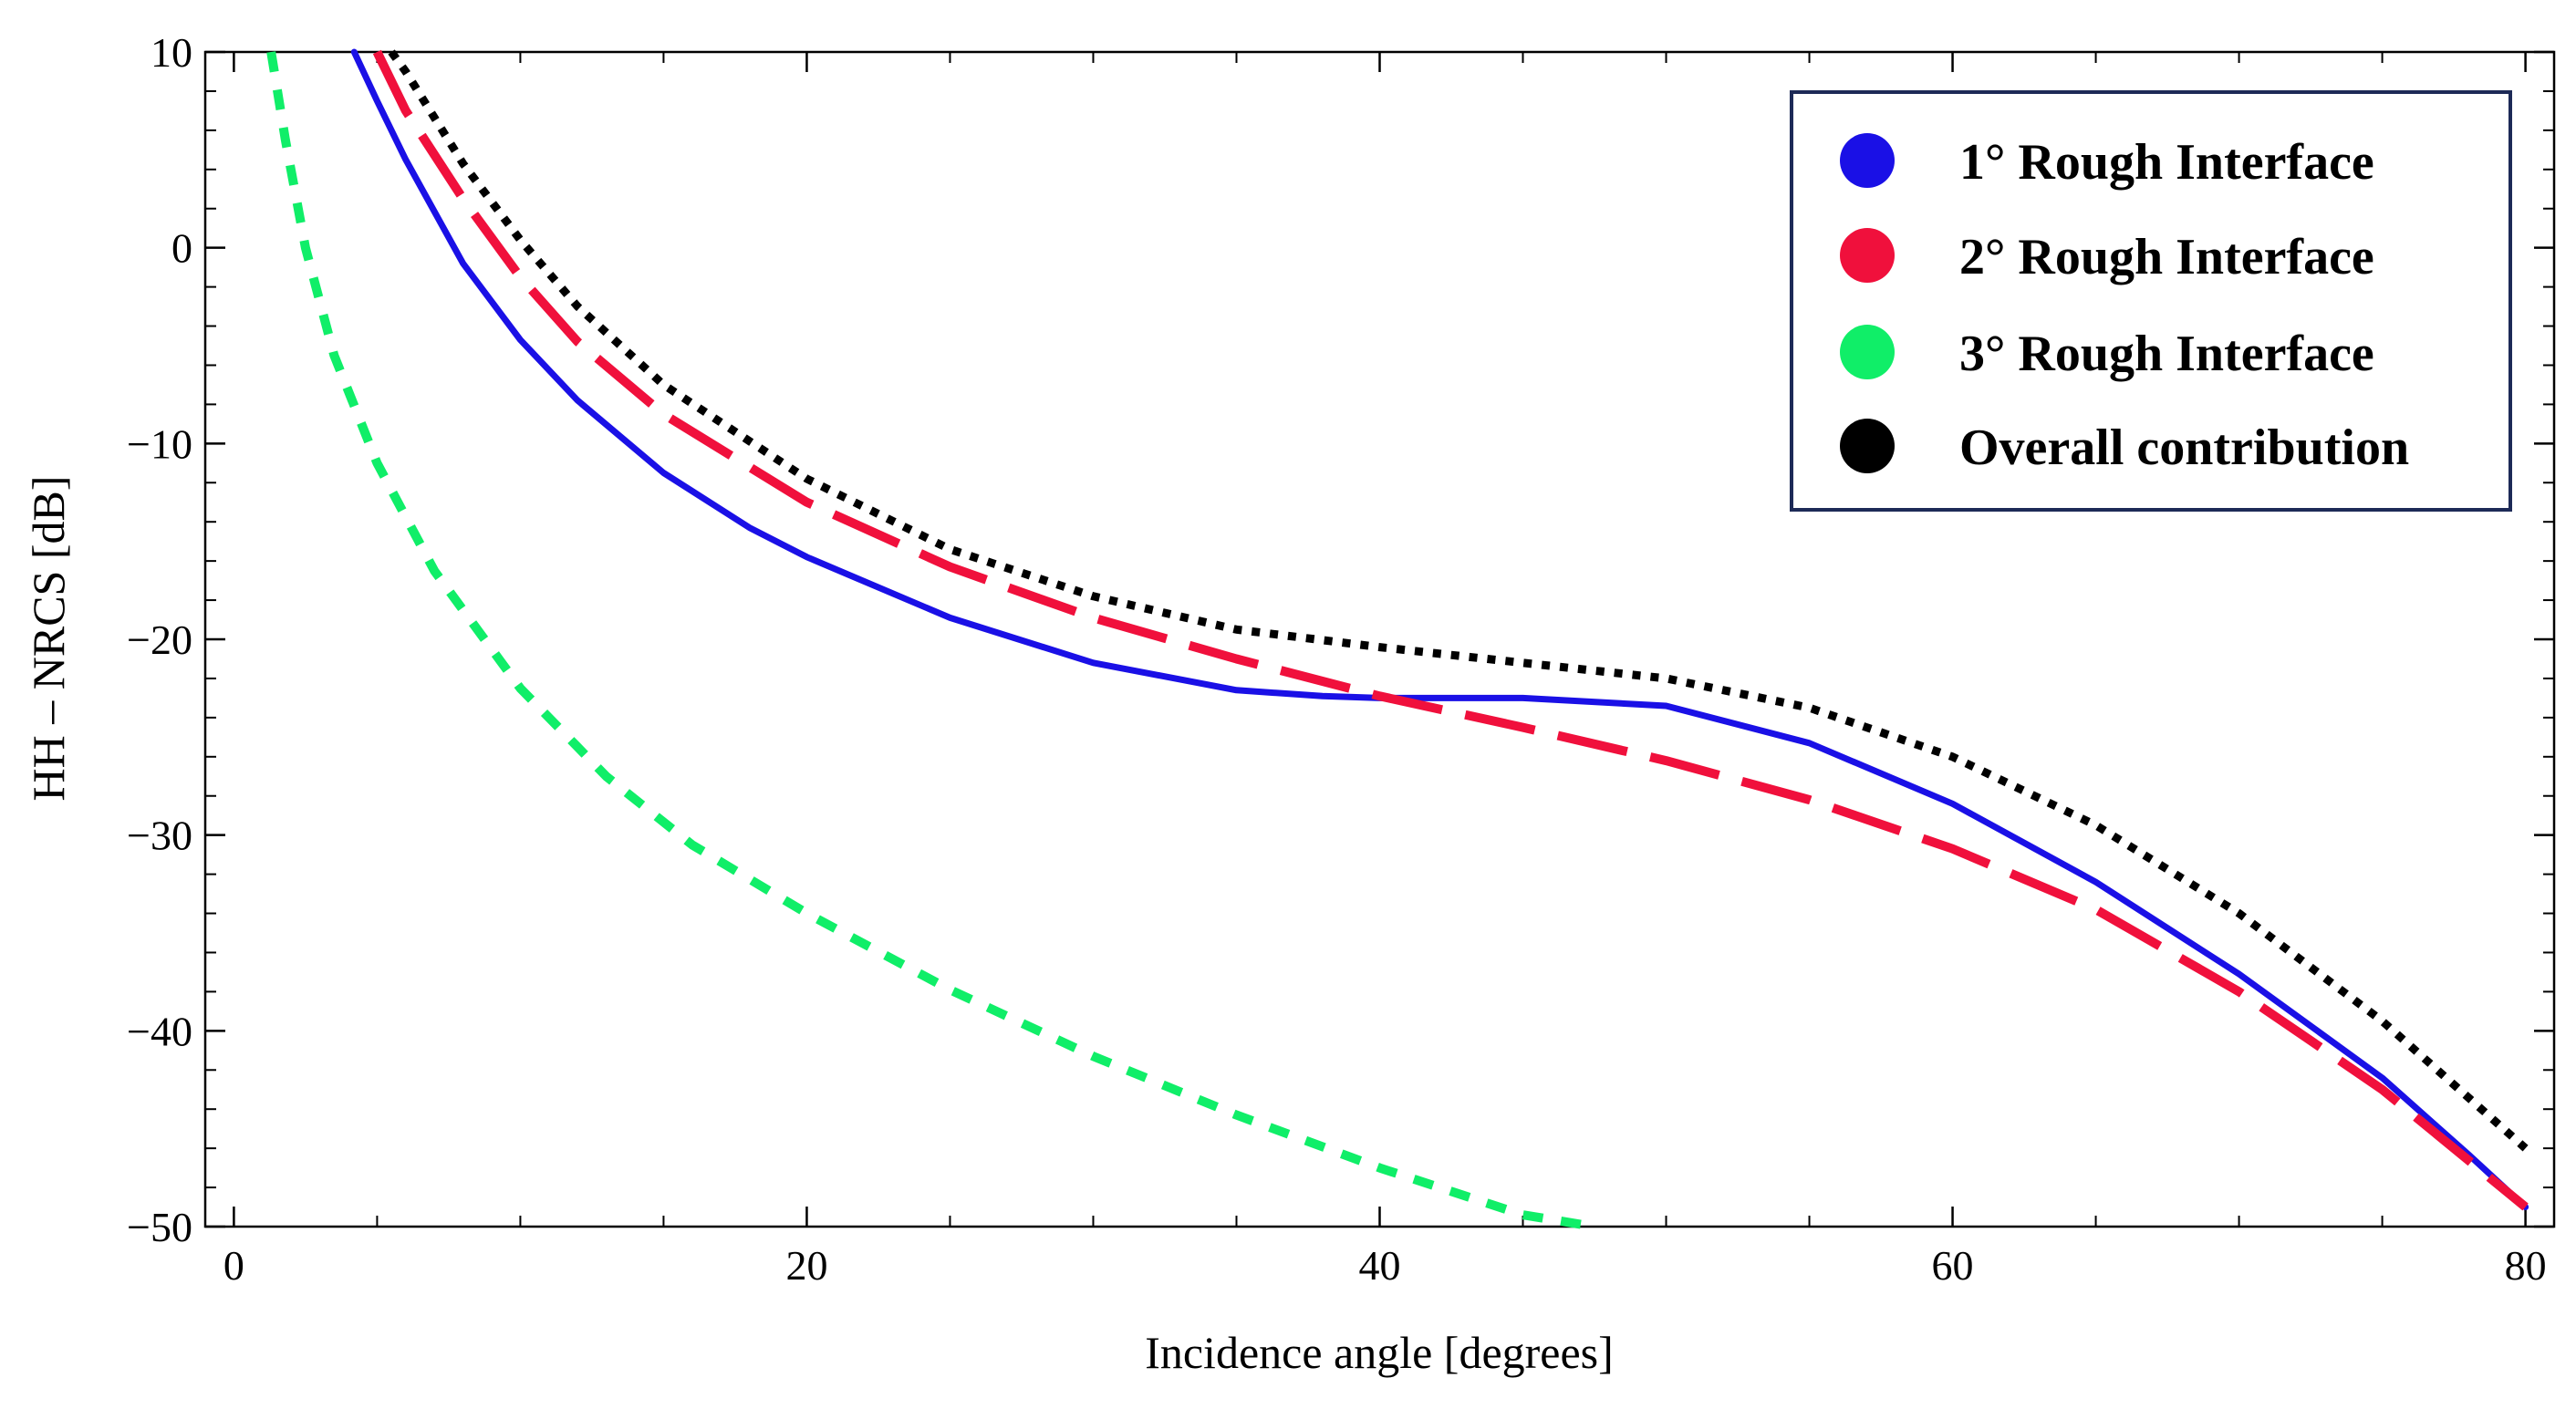 This screenshot has width=2576, height=1409. I want to click on y-tick-label: 0, so click(181, 249).